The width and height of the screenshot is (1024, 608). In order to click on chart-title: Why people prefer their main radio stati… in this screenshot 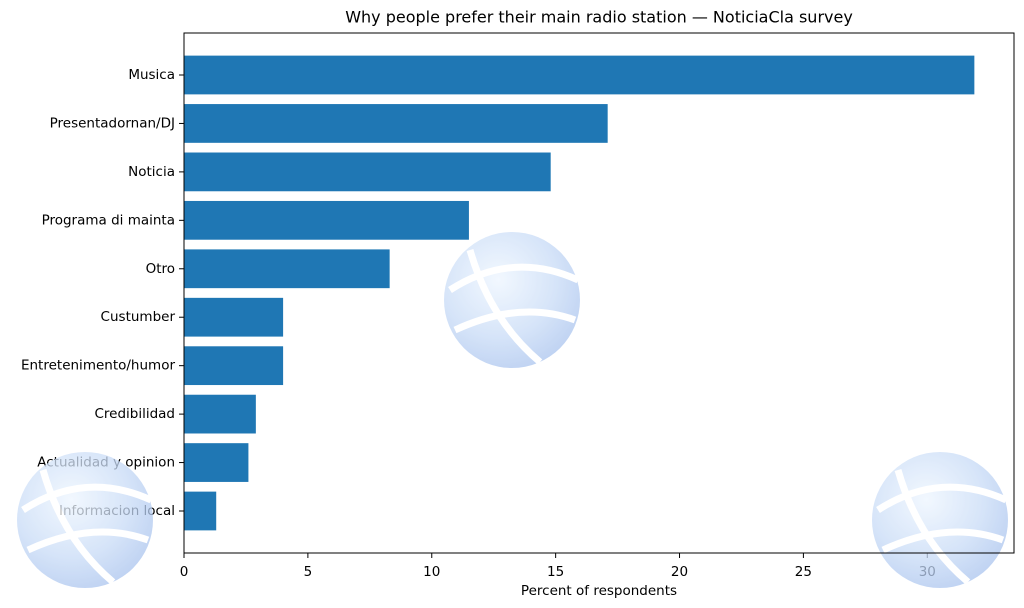, I will do `click(599, 17)`.